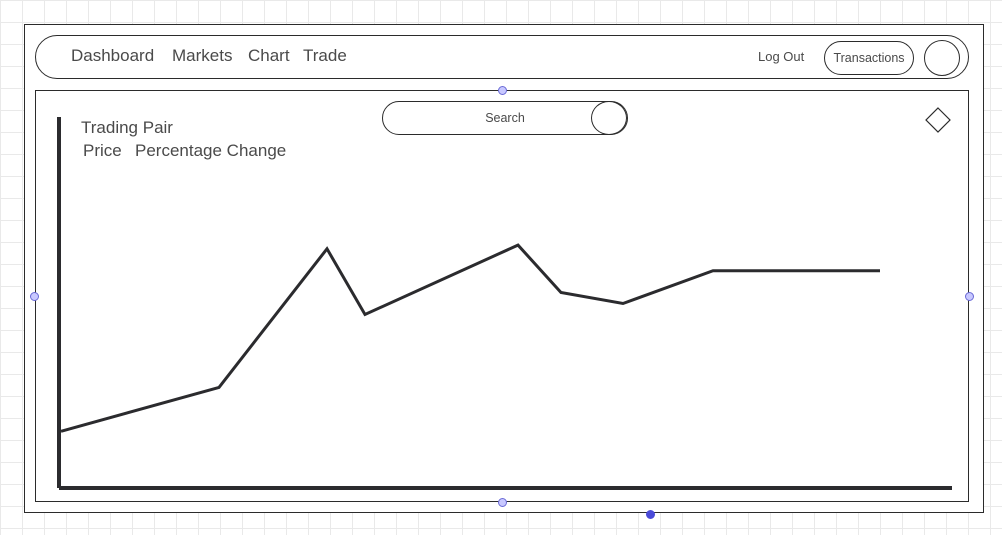 The height and width of the screenshot is (535, 1002). I want to click on nav-link-trade: Trade, so click(325, 56).